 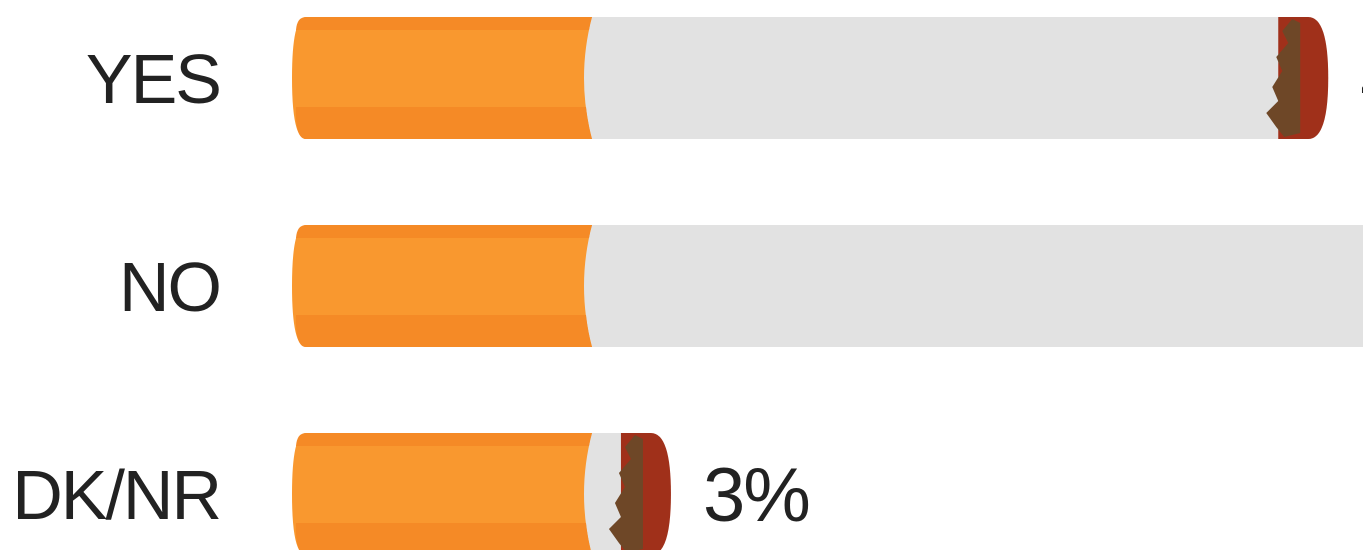 I want to click on bar-row: DK/NR 3%, so click(x=411, y=491).